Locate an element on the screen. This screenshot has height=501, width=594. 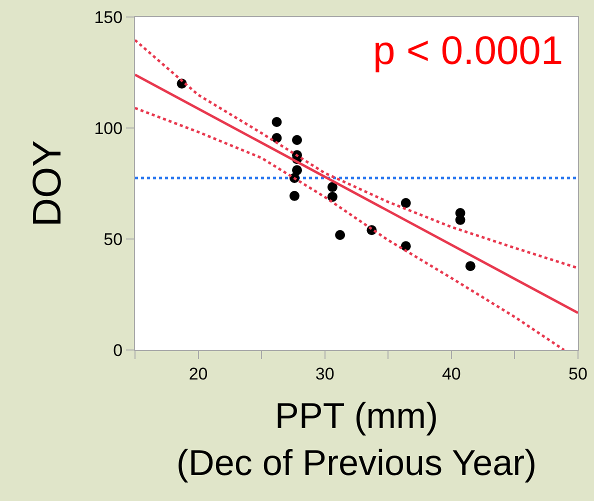
annotation: p < 0.0001 is located at coordinates (468, 51).